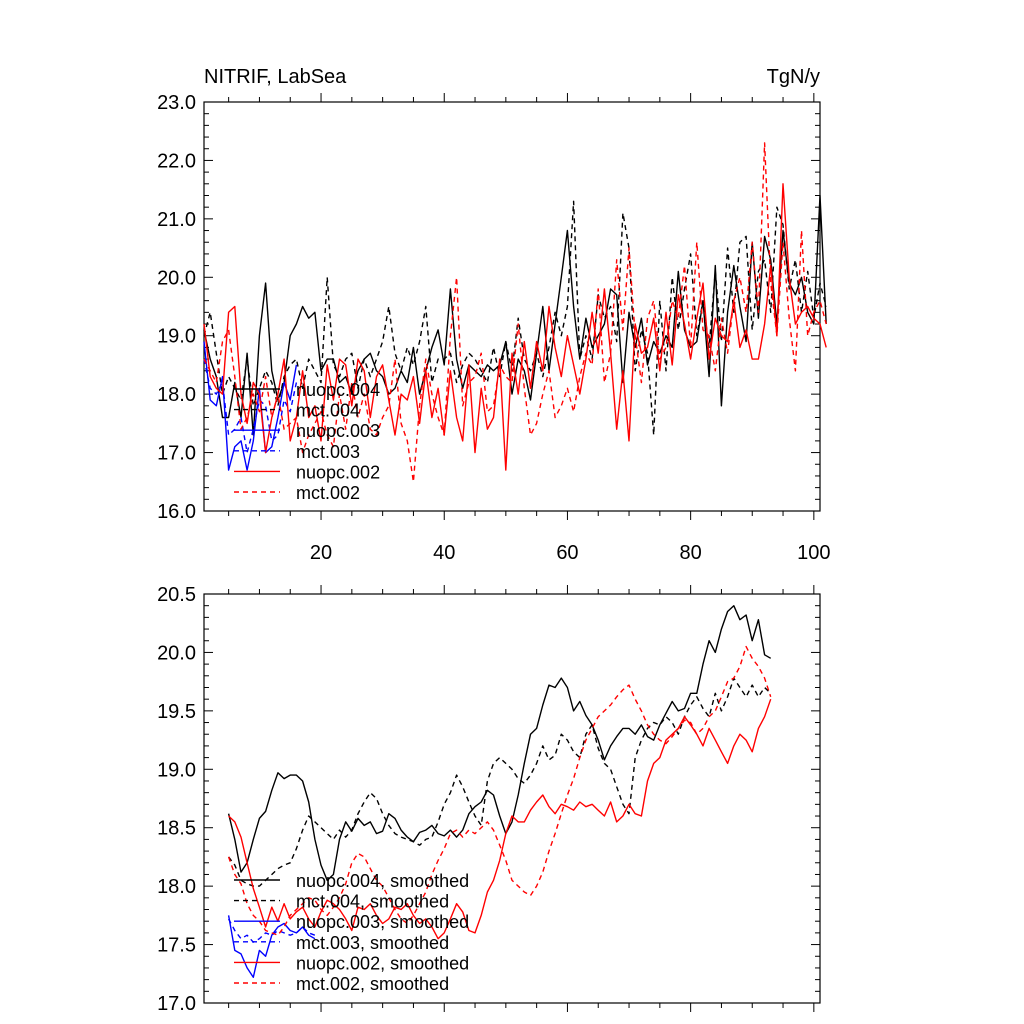  Describe the element at coordinates (813, 553) in the screenshot. I see `x-tick-label: 100` at that location.